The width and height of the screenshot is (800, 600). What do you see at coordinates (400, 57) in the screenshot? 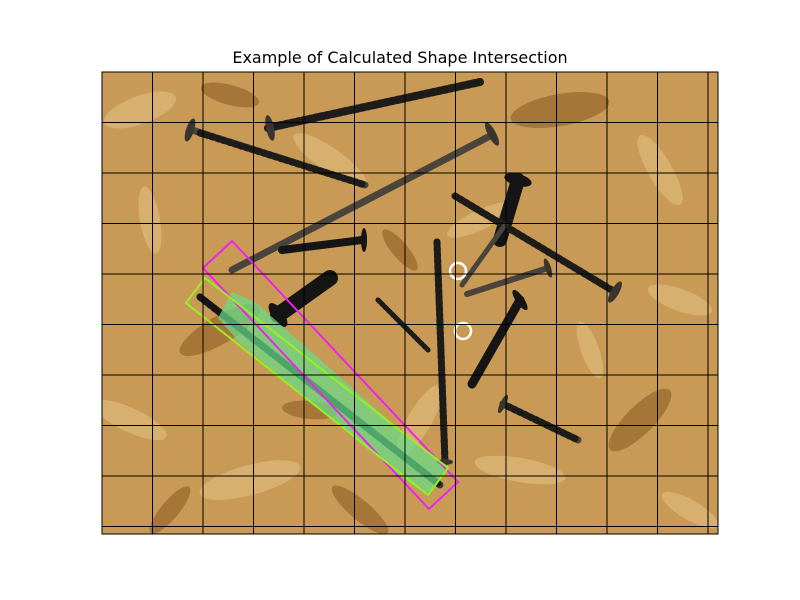
I see `figure-title: Example of Calculated Shape Intersection` at bounding box center [400, 57].